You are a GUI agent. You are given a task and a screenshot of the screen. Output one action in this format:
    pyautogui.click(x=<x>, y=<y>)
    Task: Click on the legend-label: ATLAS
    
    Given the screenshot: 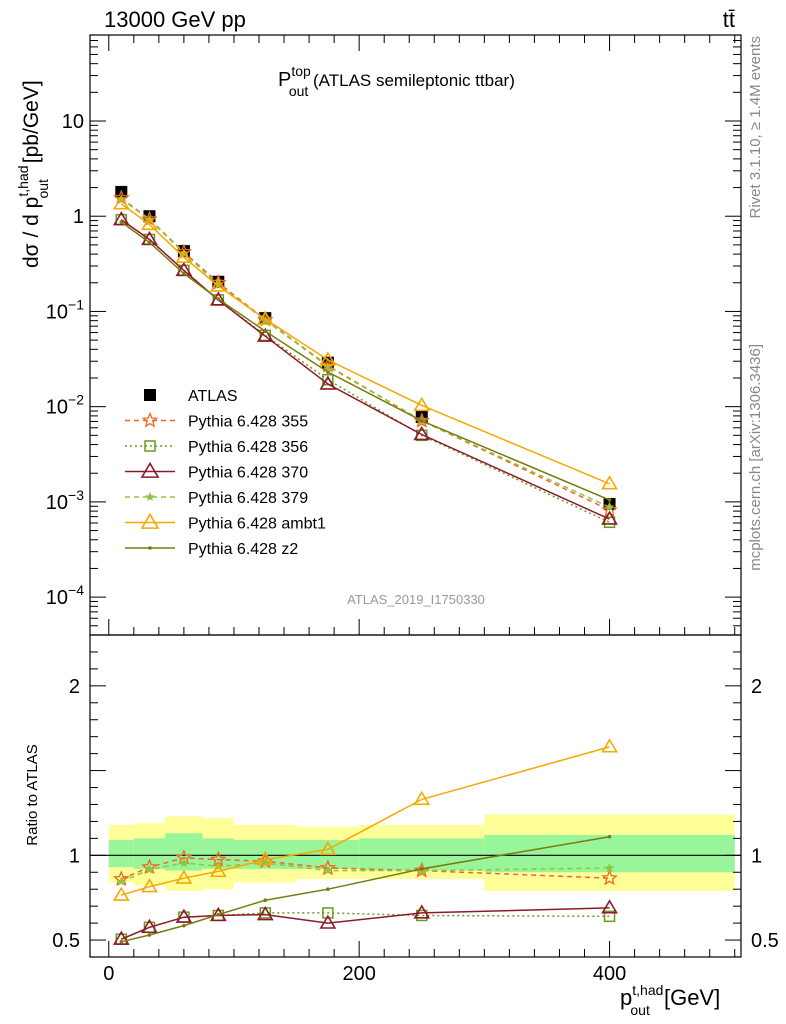 What is the action you would take?
    pyautogui.click(x=213, y=396)
    